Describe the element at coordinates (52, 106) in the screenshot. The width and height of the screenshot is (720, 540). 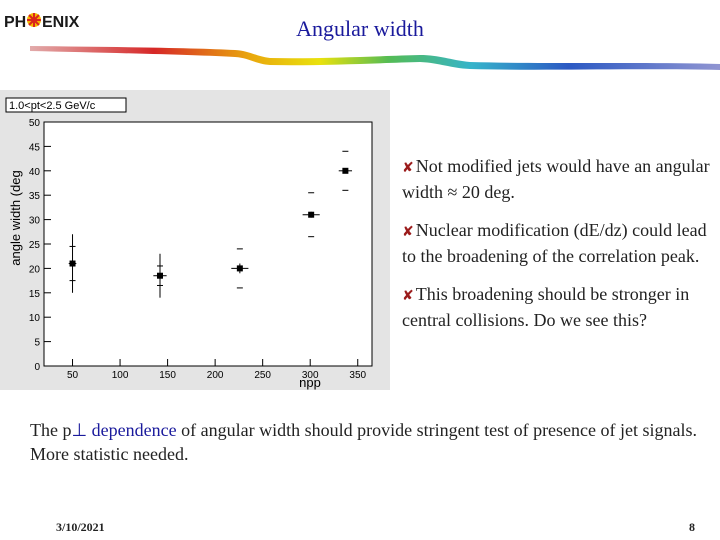
I see `legend-text: 1.0<pt<2.5 GeV/c` at that location.